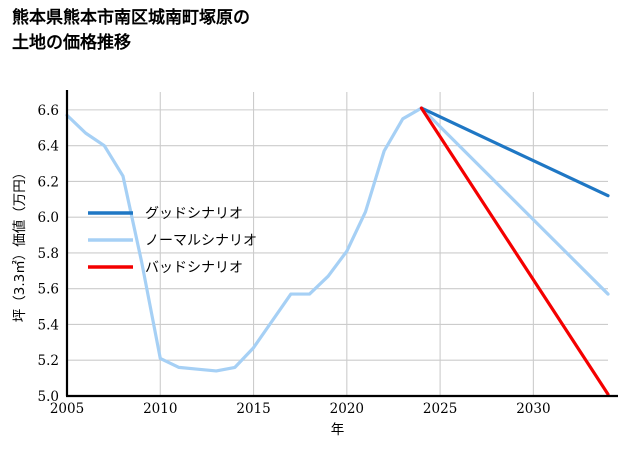 This screenshot has width=621, height=465. Describe the element at coordinates (194, 214) in the screenshot. I see `legend-label-0: グッドシナリオ` at that location.